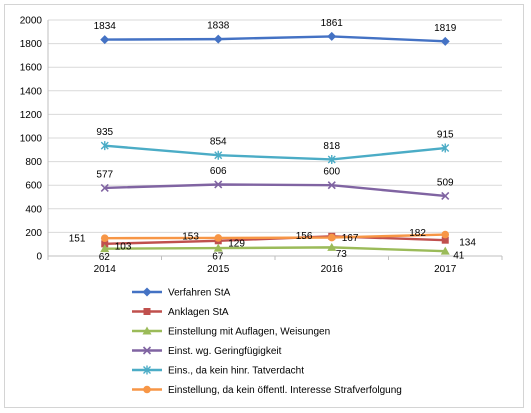 The height and width of the screenshot is (413, 531). What do you see at coordinates (77, 239) in the screenshot?
I see `data-label: 151` at bounding box center [77, 239].